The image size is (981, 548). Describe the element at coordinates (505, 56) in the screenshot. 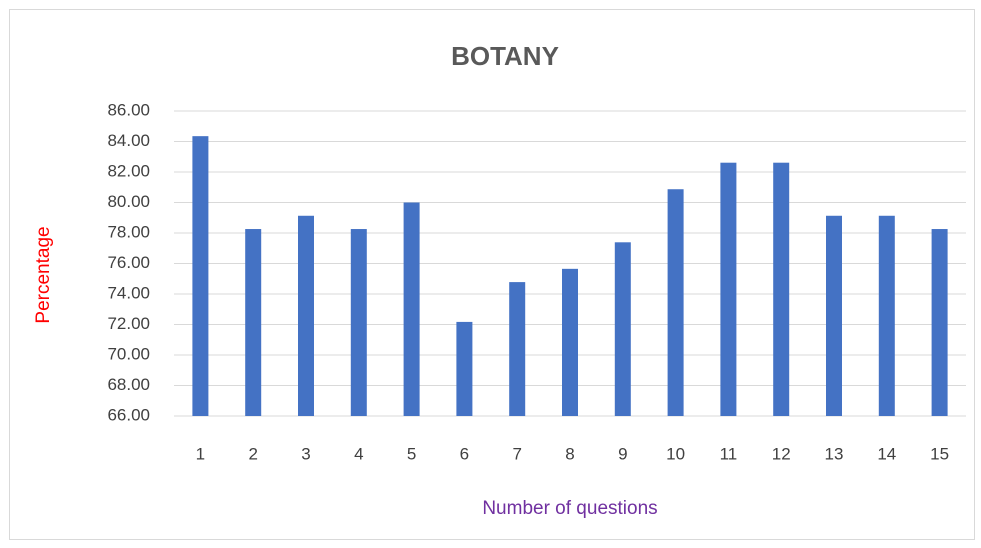

I see `chart-title: BOTANY` at that location.